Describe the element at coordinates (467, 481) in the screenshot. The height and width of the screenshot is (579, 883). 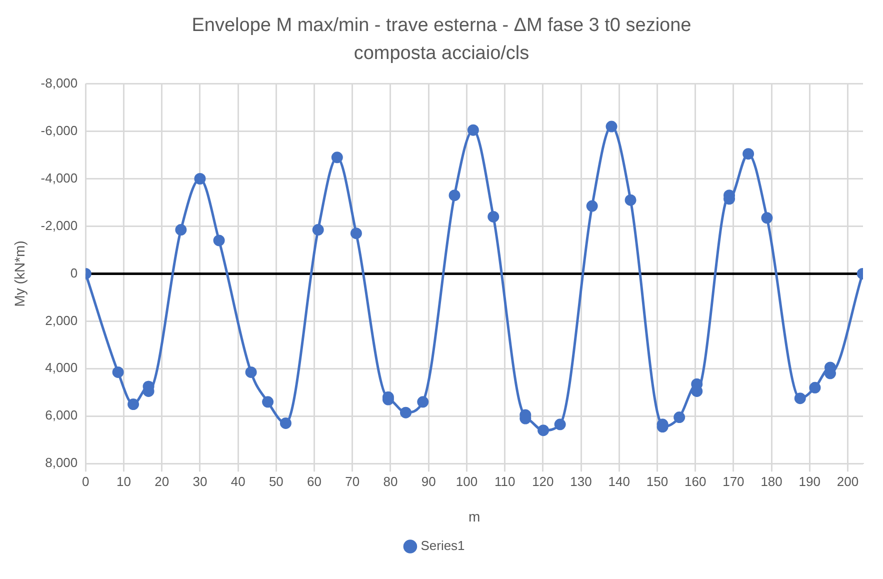
I see `x-tick-label: 100` at that location.